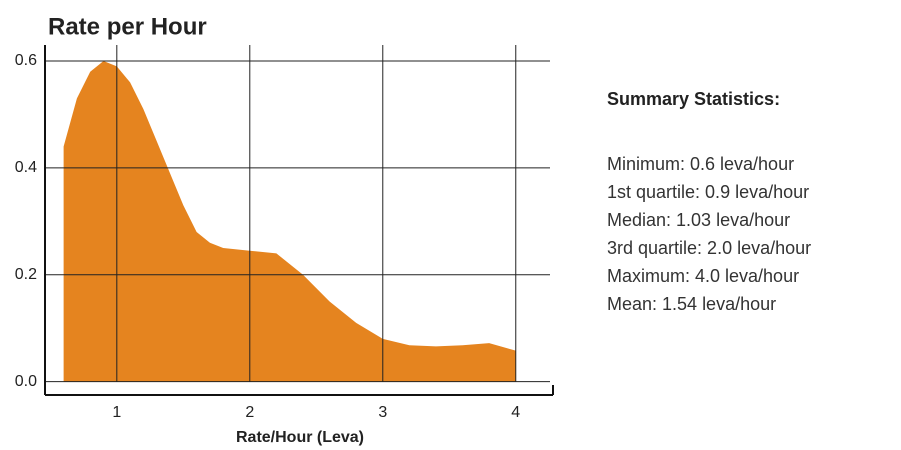 This screenshot has width=901, height=450. I want to click on chart-title: Rate per Hour, so click(127, 26).